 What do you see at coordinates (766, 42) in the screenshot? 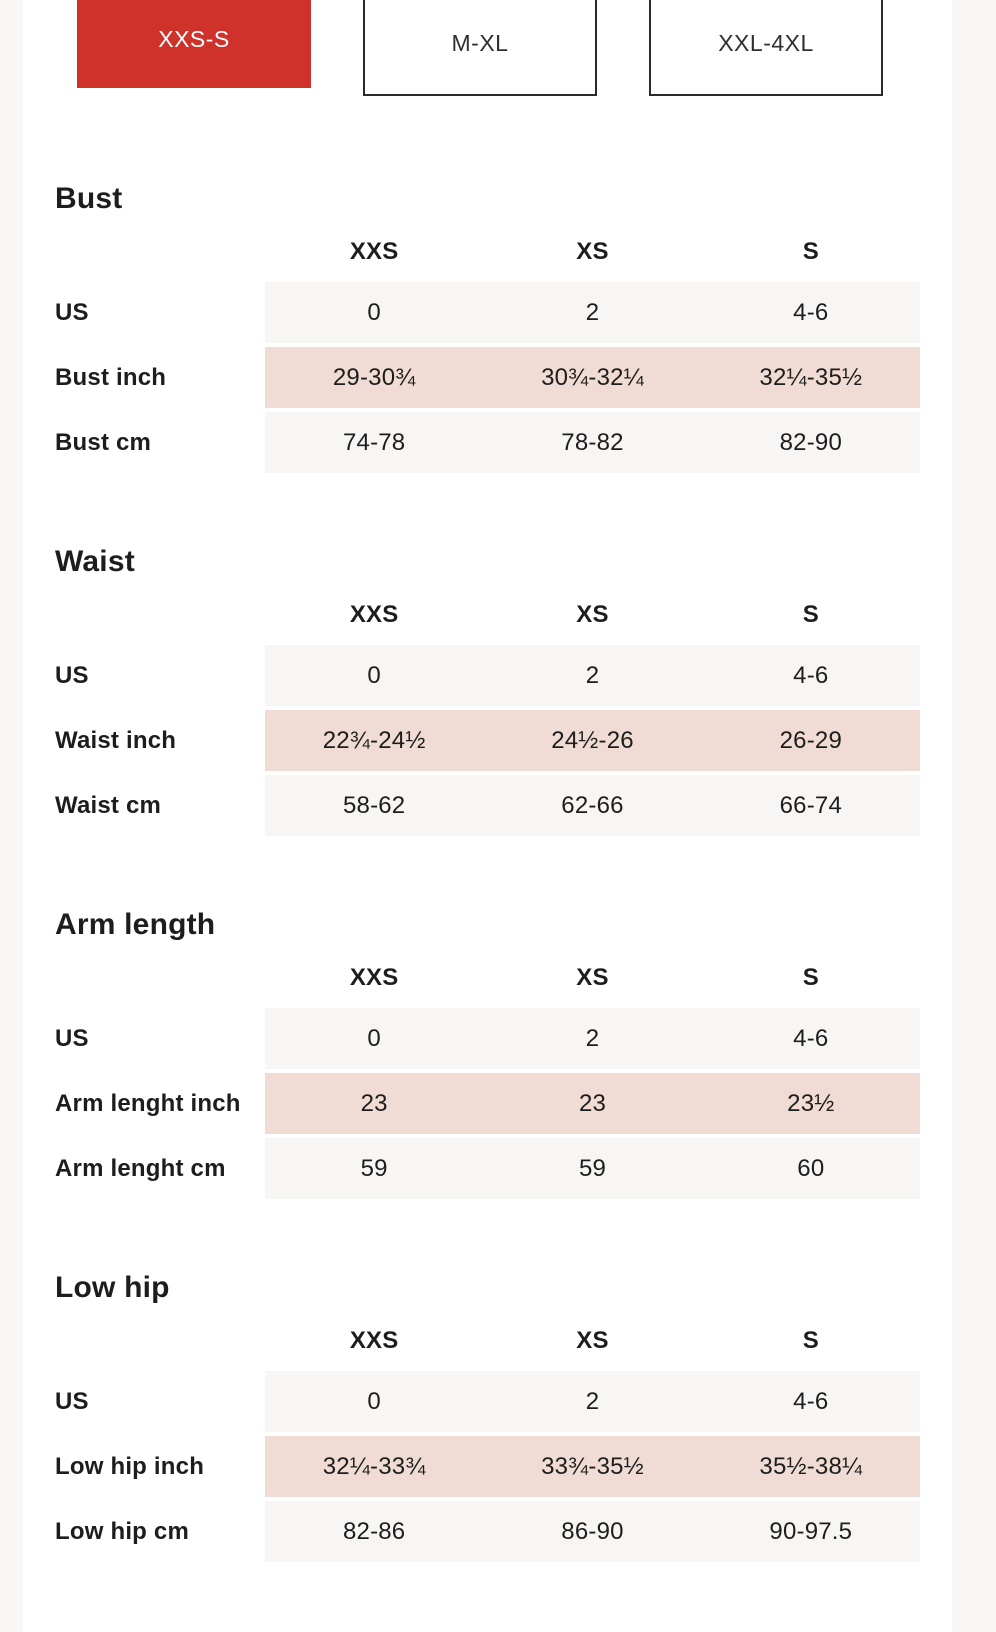
I see `tab-label: XXL-4XL` at bounding box center [766, 42].